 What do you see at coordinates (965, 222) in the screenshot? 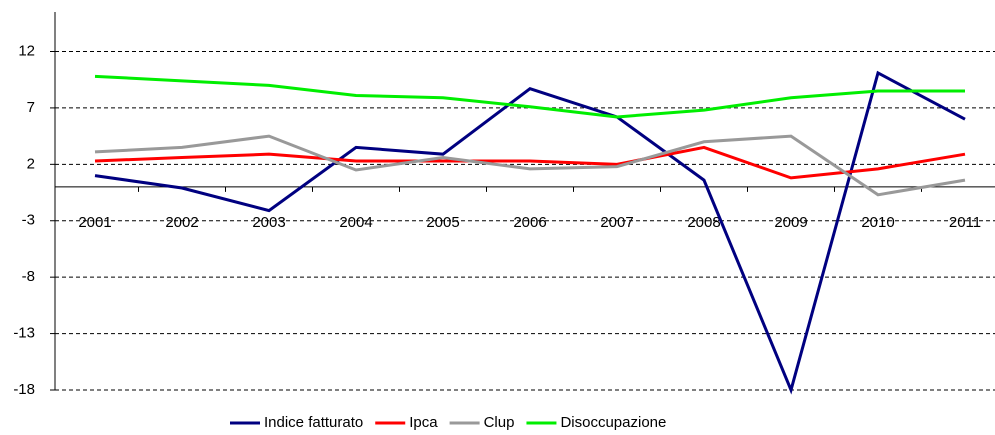
I see `x-tick-label: 2011` at bounding box center [965, 222].